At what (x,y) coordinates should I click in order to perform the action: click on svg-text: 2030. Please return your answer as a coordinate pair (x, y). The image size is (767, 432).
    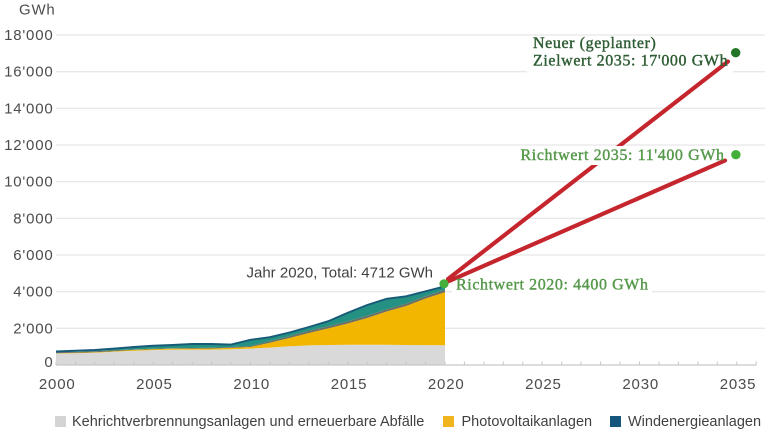
    Looking at the image, I should click on (640, 384).